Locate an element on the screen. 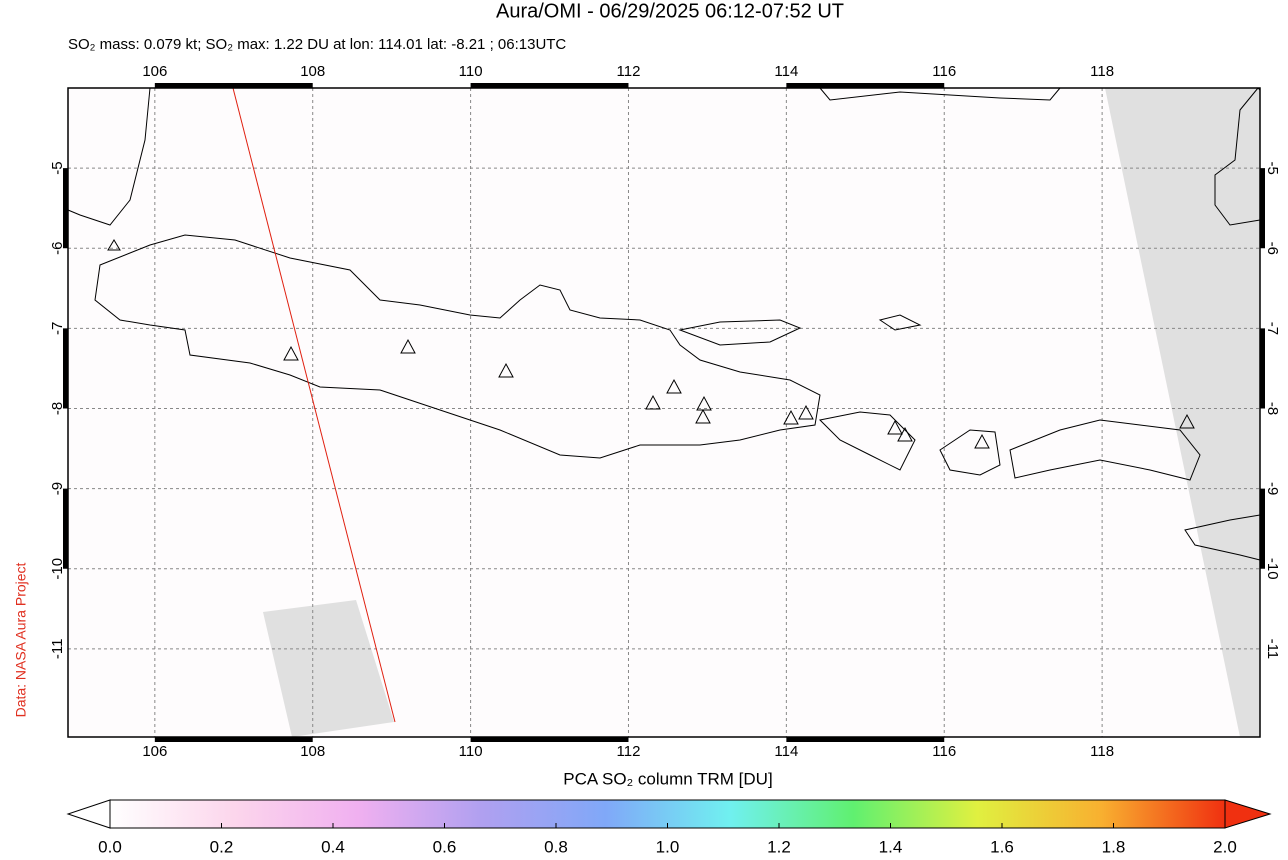  colorbar-tick-label: 0.8 is located at coordinates (556, 846).